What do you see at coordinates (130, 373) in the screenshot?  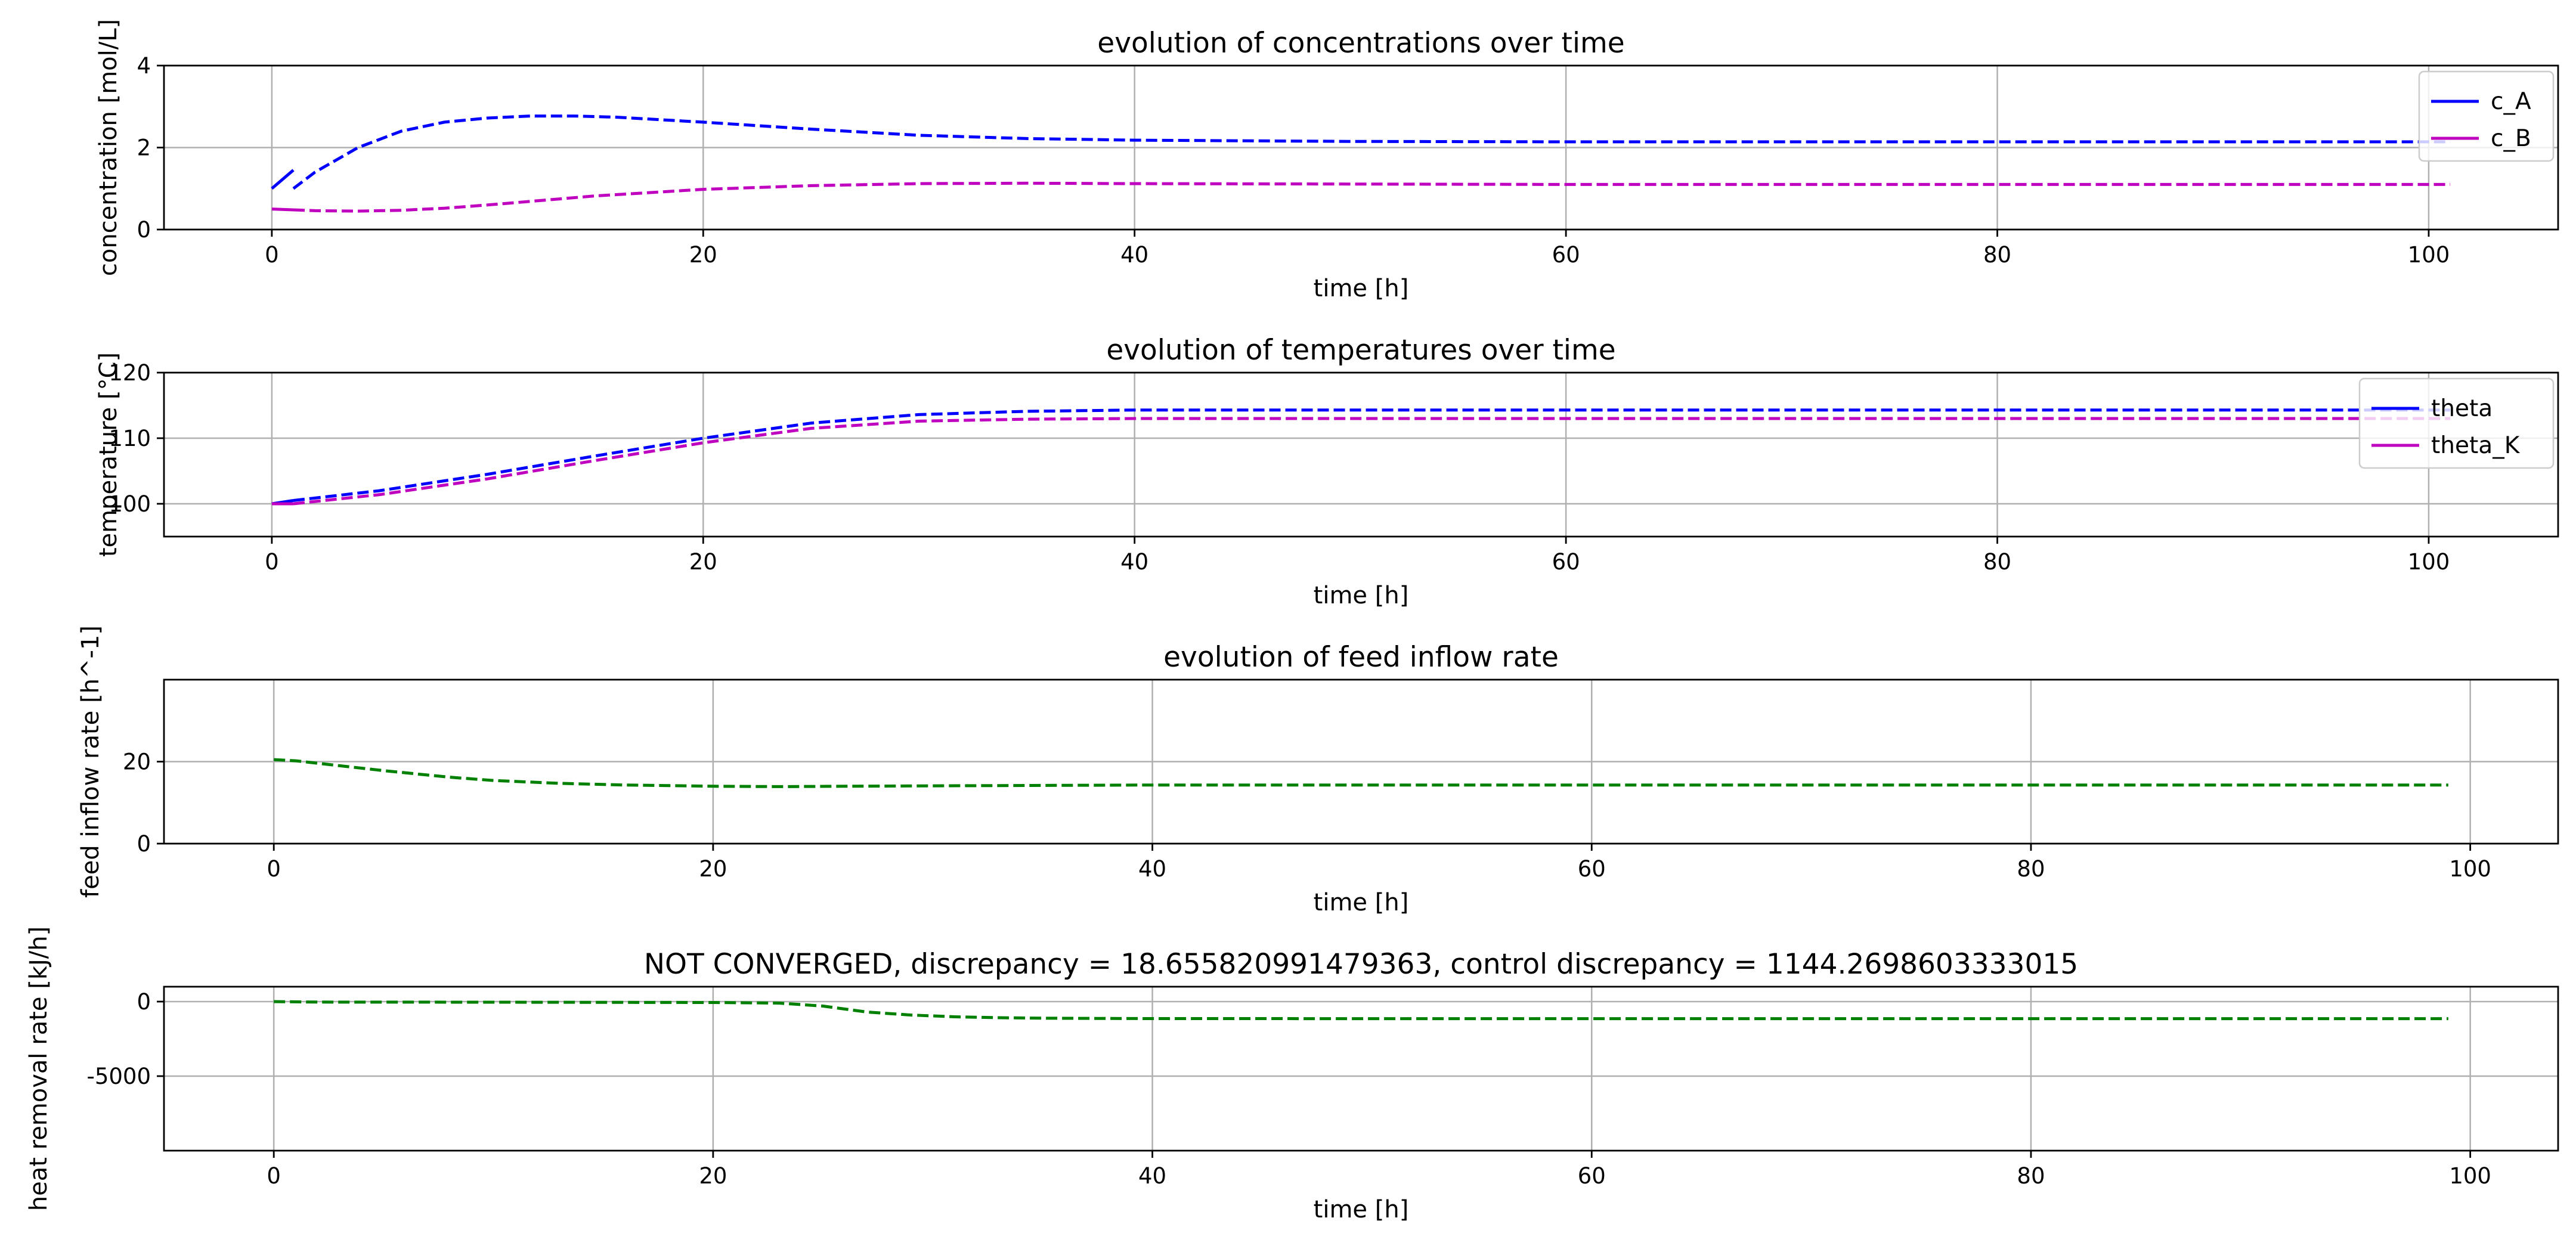 I see `y-tick-label: 120` at bounding box center [130, 373].